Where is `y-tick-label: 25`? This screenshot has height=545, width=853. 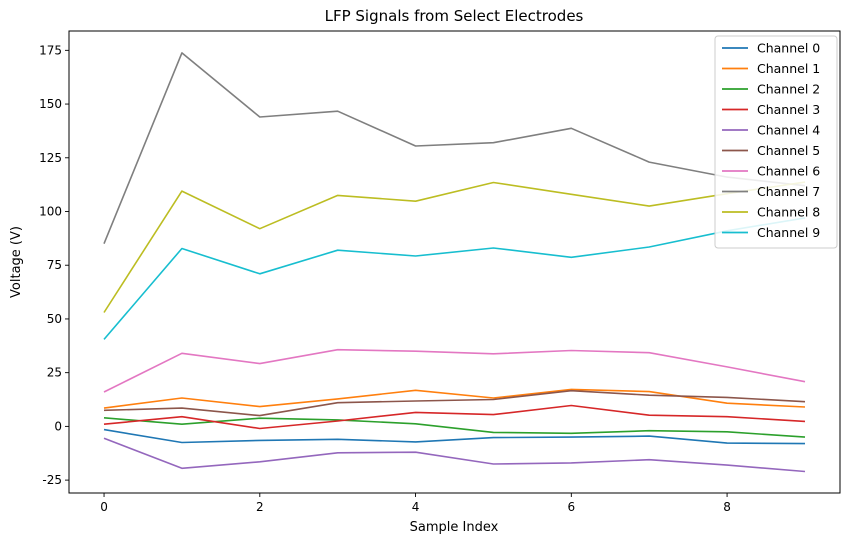 y-tick-label: 25 is located at coordinates (54, 373).